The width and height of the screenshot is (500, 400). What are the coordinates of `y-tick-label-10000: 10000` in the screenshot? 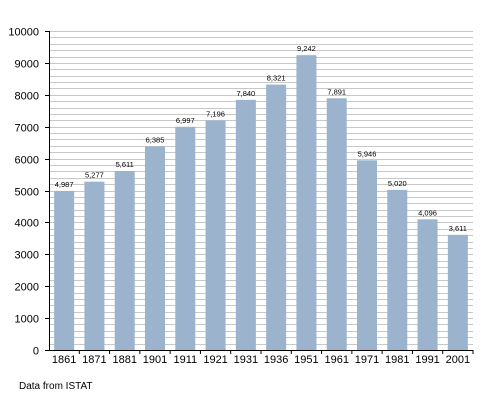 It's located at (23, 33).